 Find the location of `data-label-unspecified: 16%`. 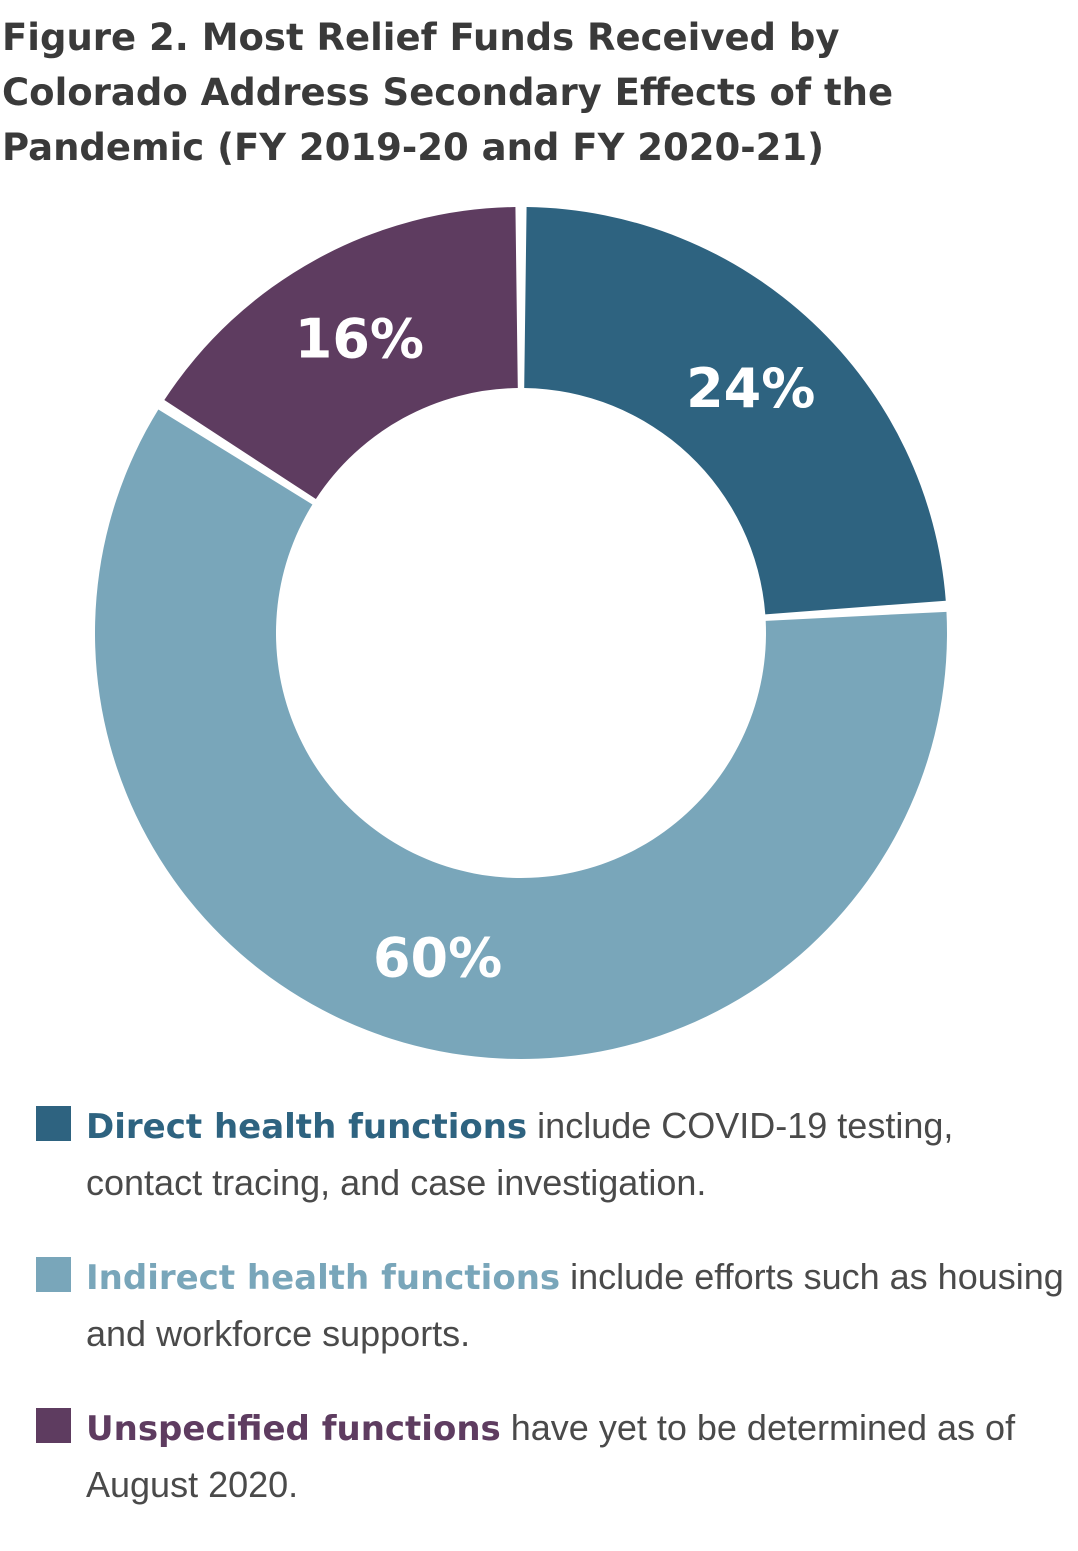

data-label-unspecified: 16% is located at coordinates (359, 339).